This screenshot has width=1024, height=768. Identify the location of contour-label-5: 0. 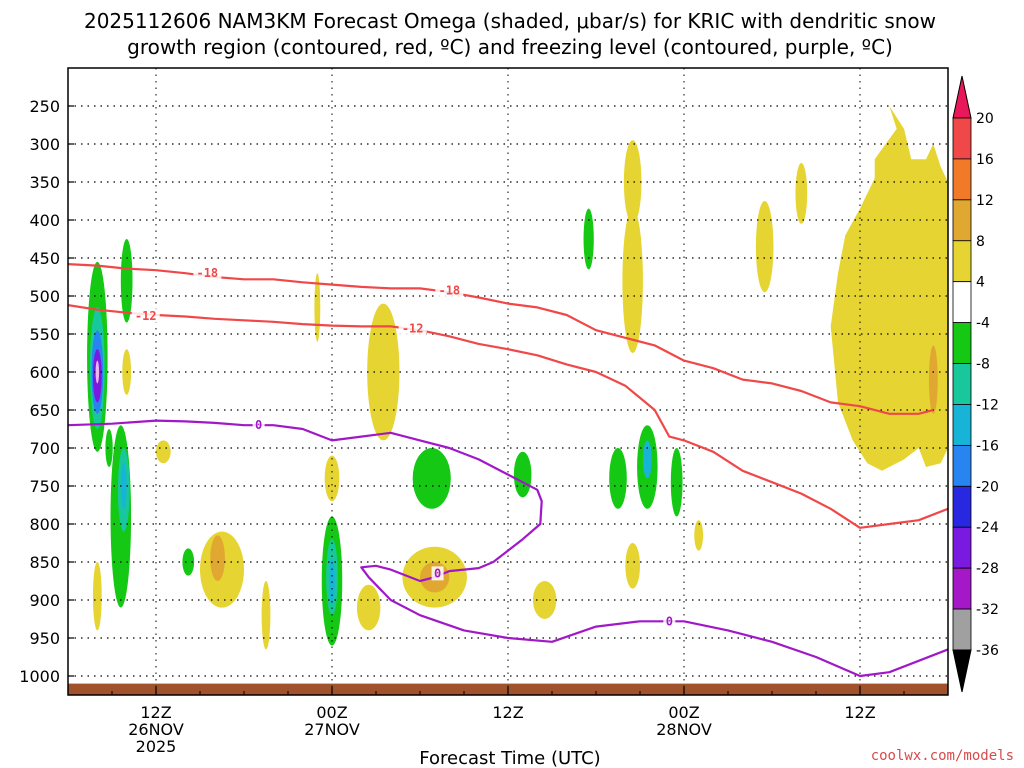
(437, 573).